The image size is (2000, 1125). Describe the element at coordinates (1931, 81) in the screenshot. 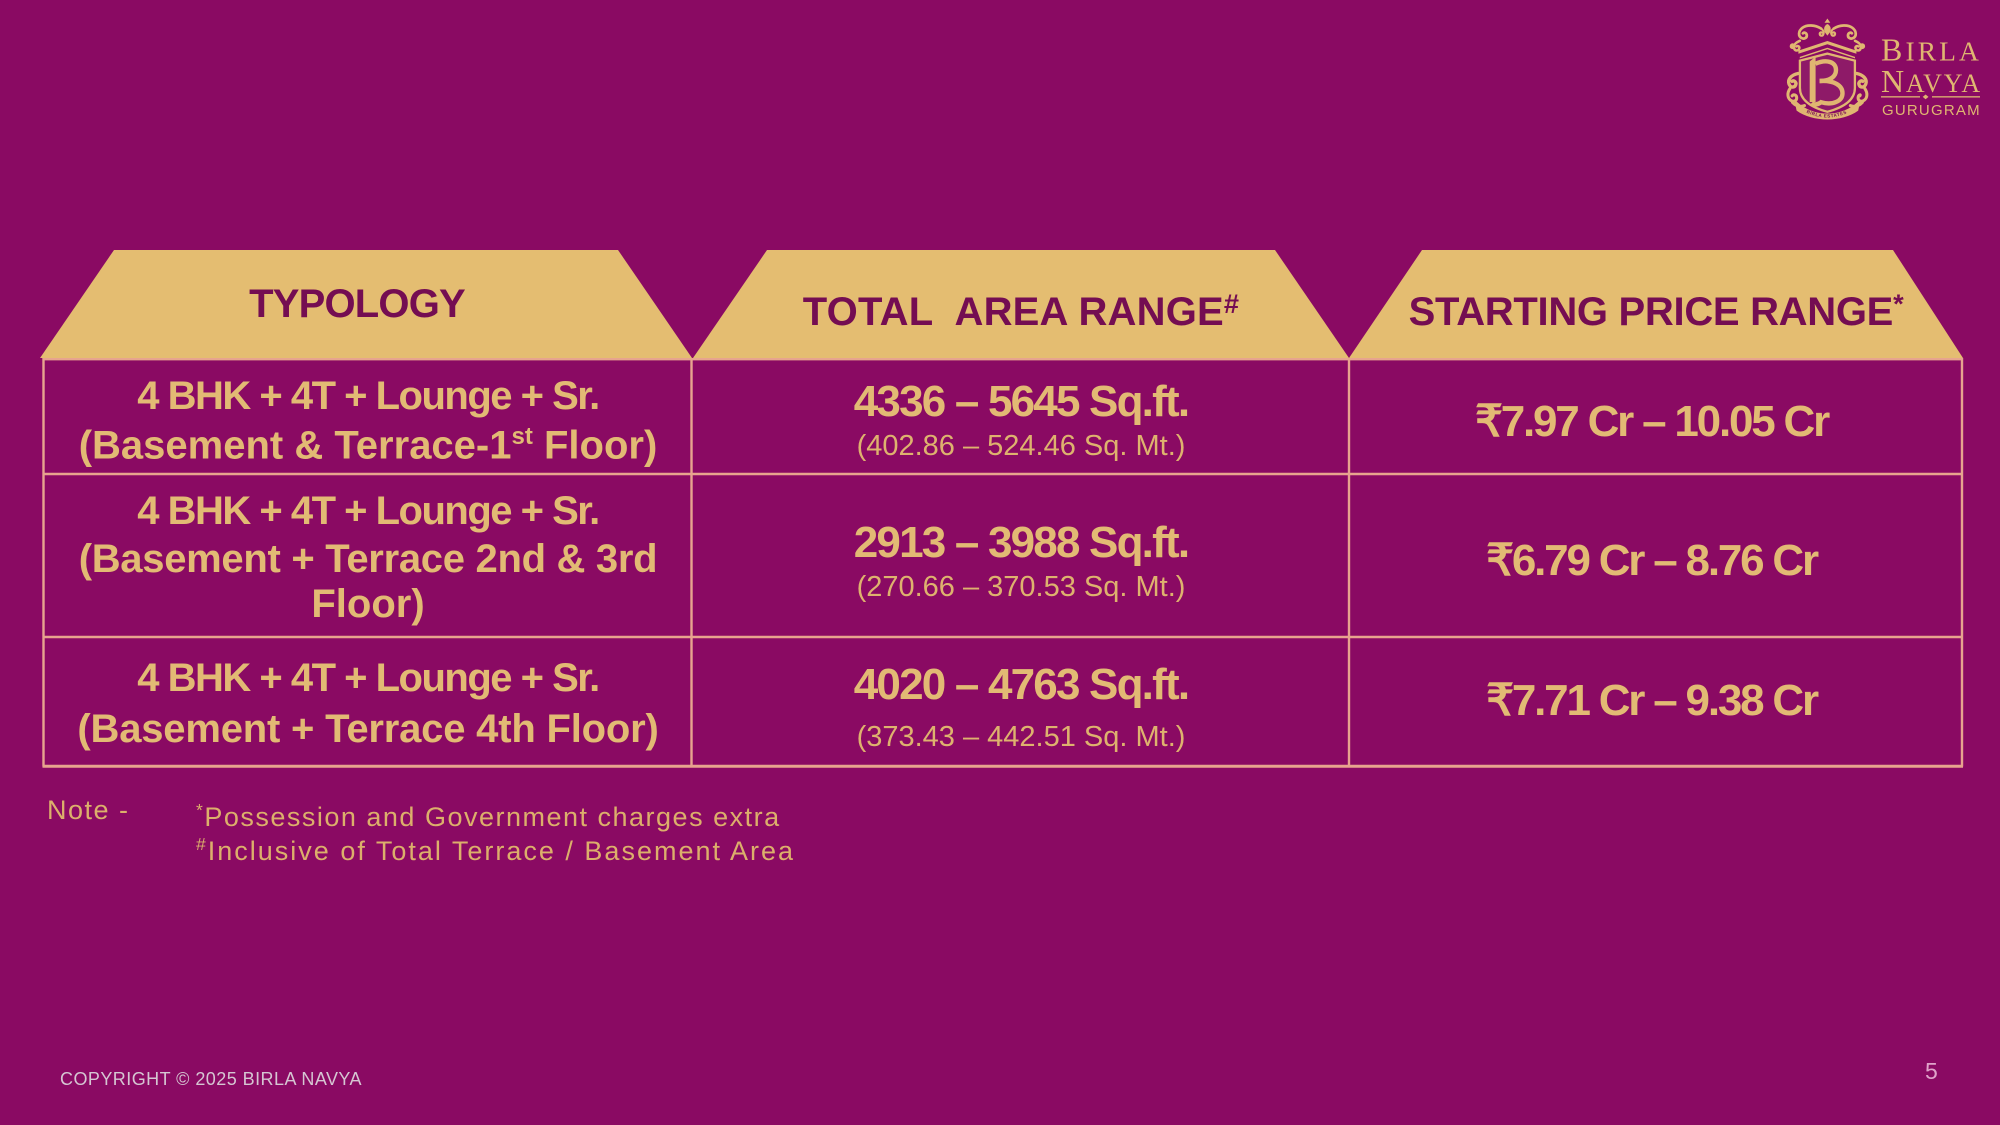

I see `svg-text: NAVYA` at that location.